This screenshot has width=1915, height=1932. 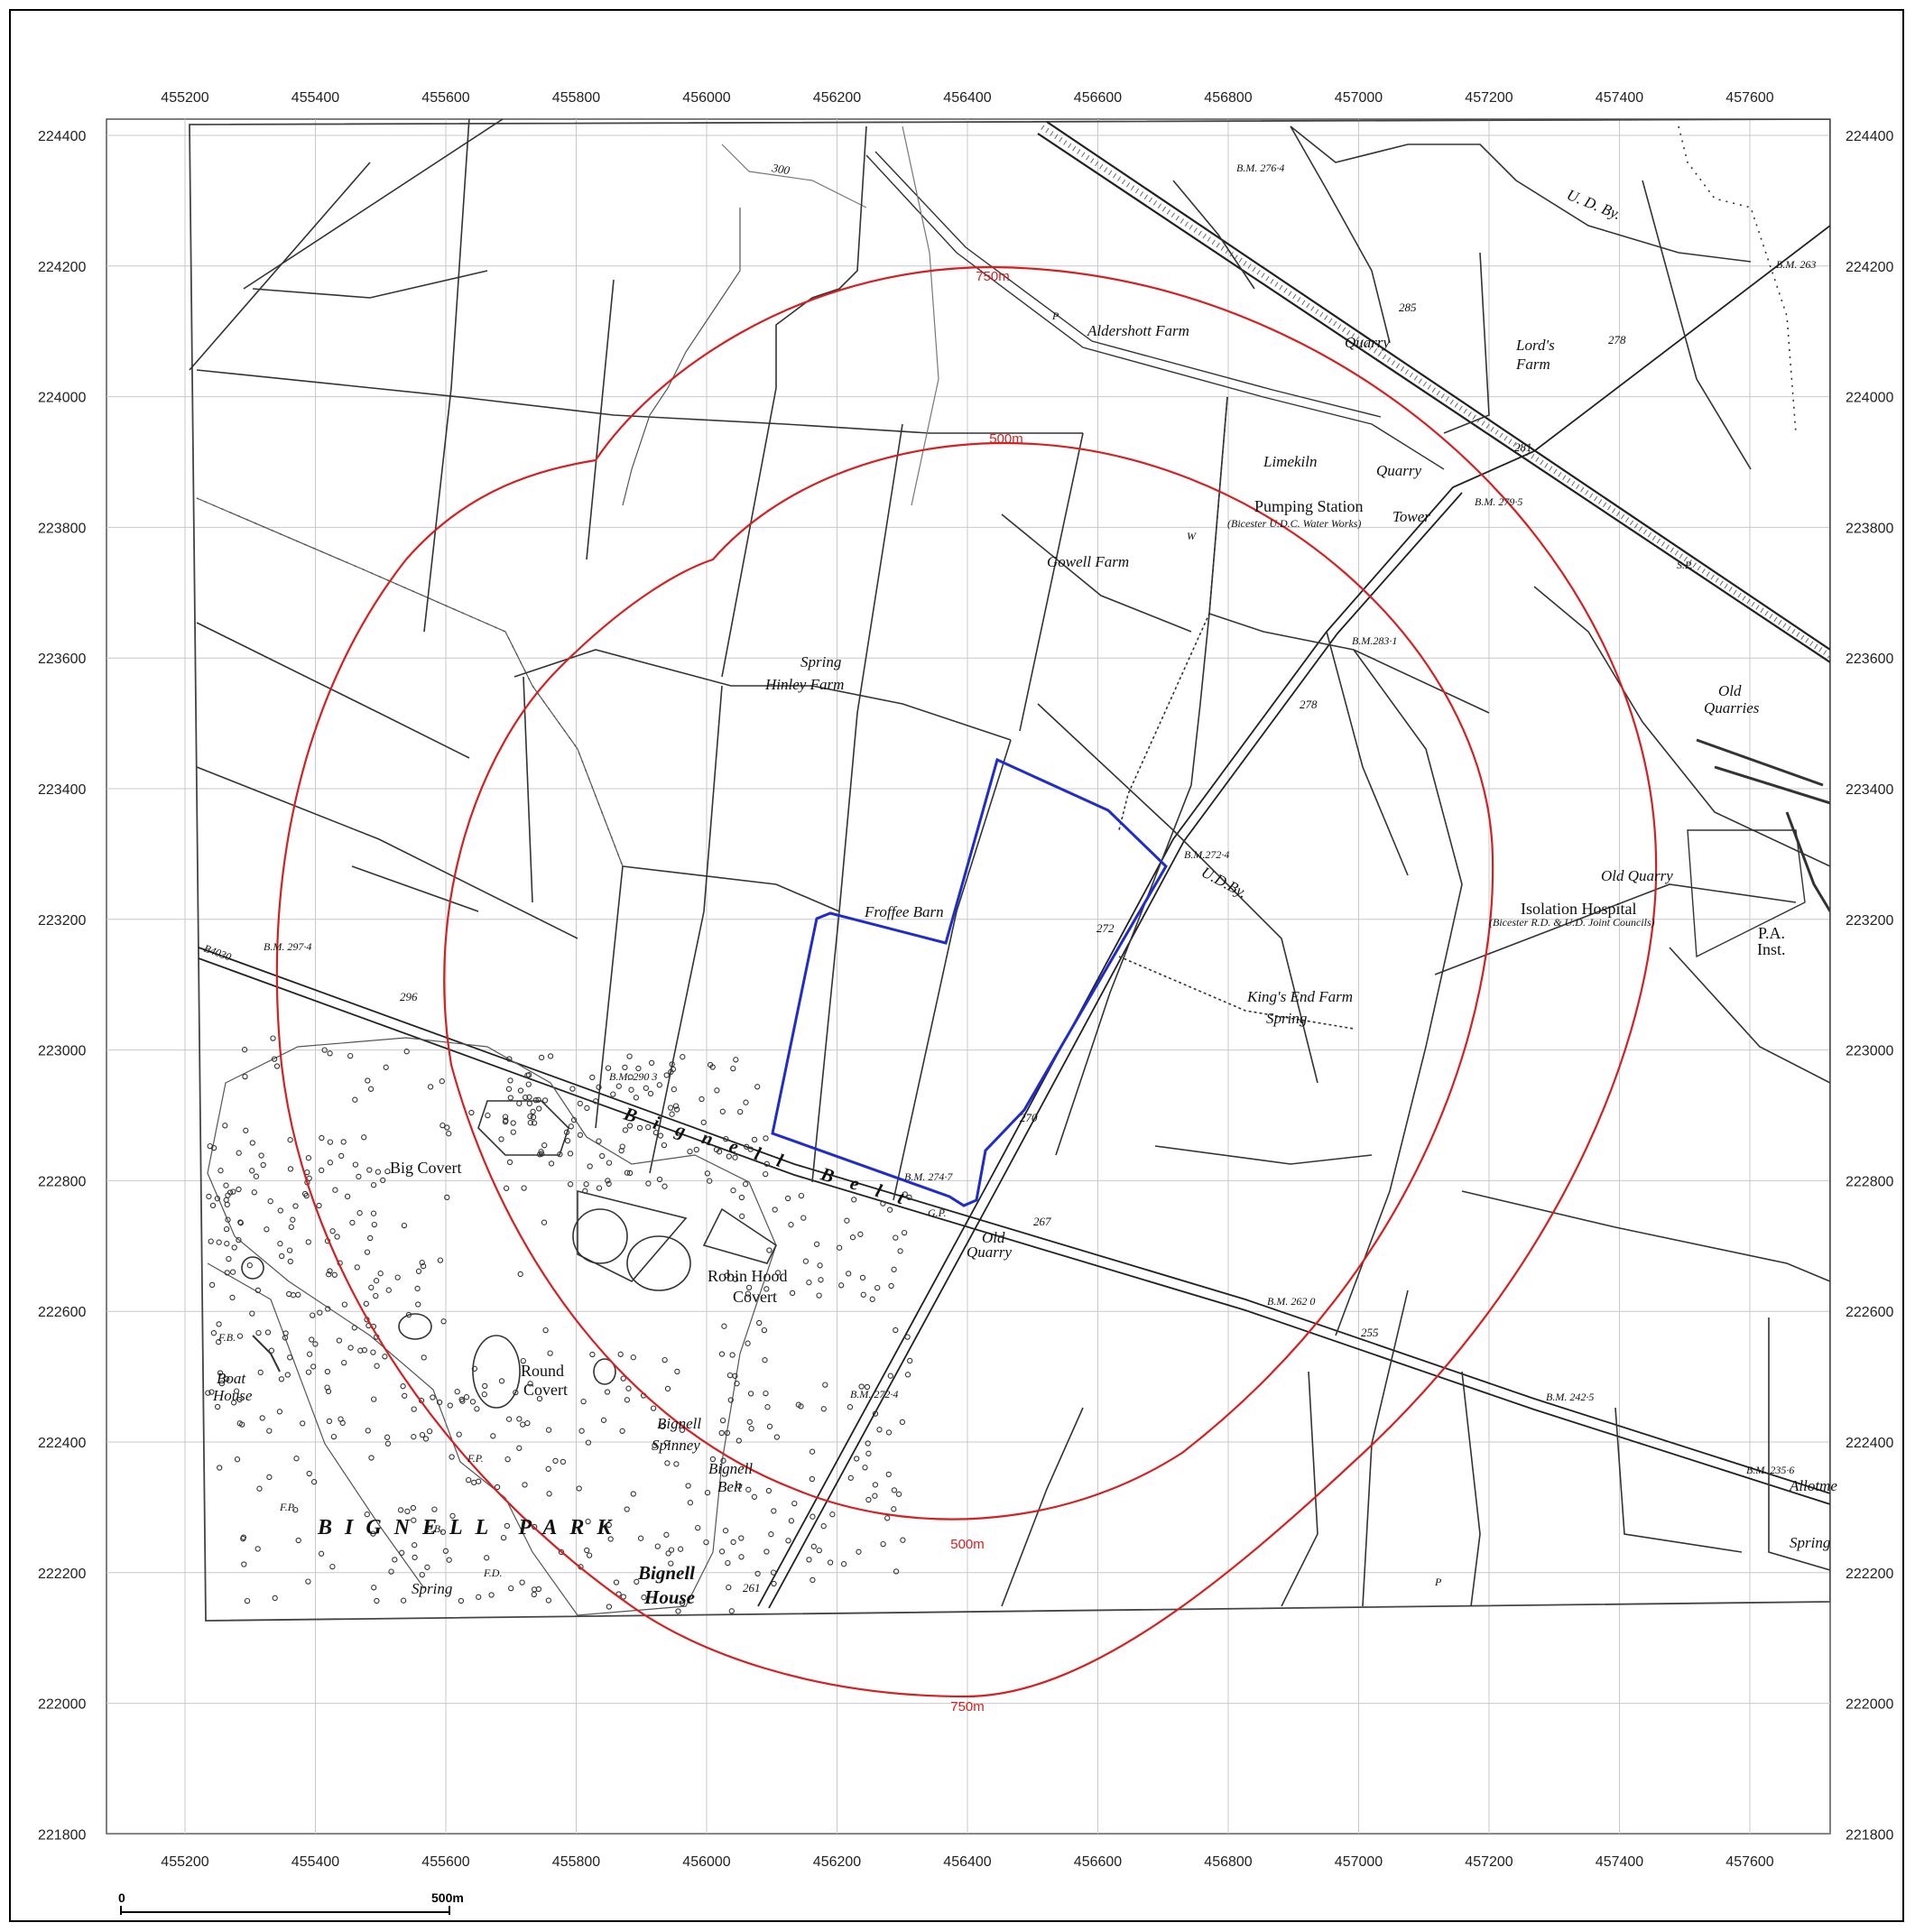 I want to click on label-limekiln: Limekiln, so click(x=1290, y=461).